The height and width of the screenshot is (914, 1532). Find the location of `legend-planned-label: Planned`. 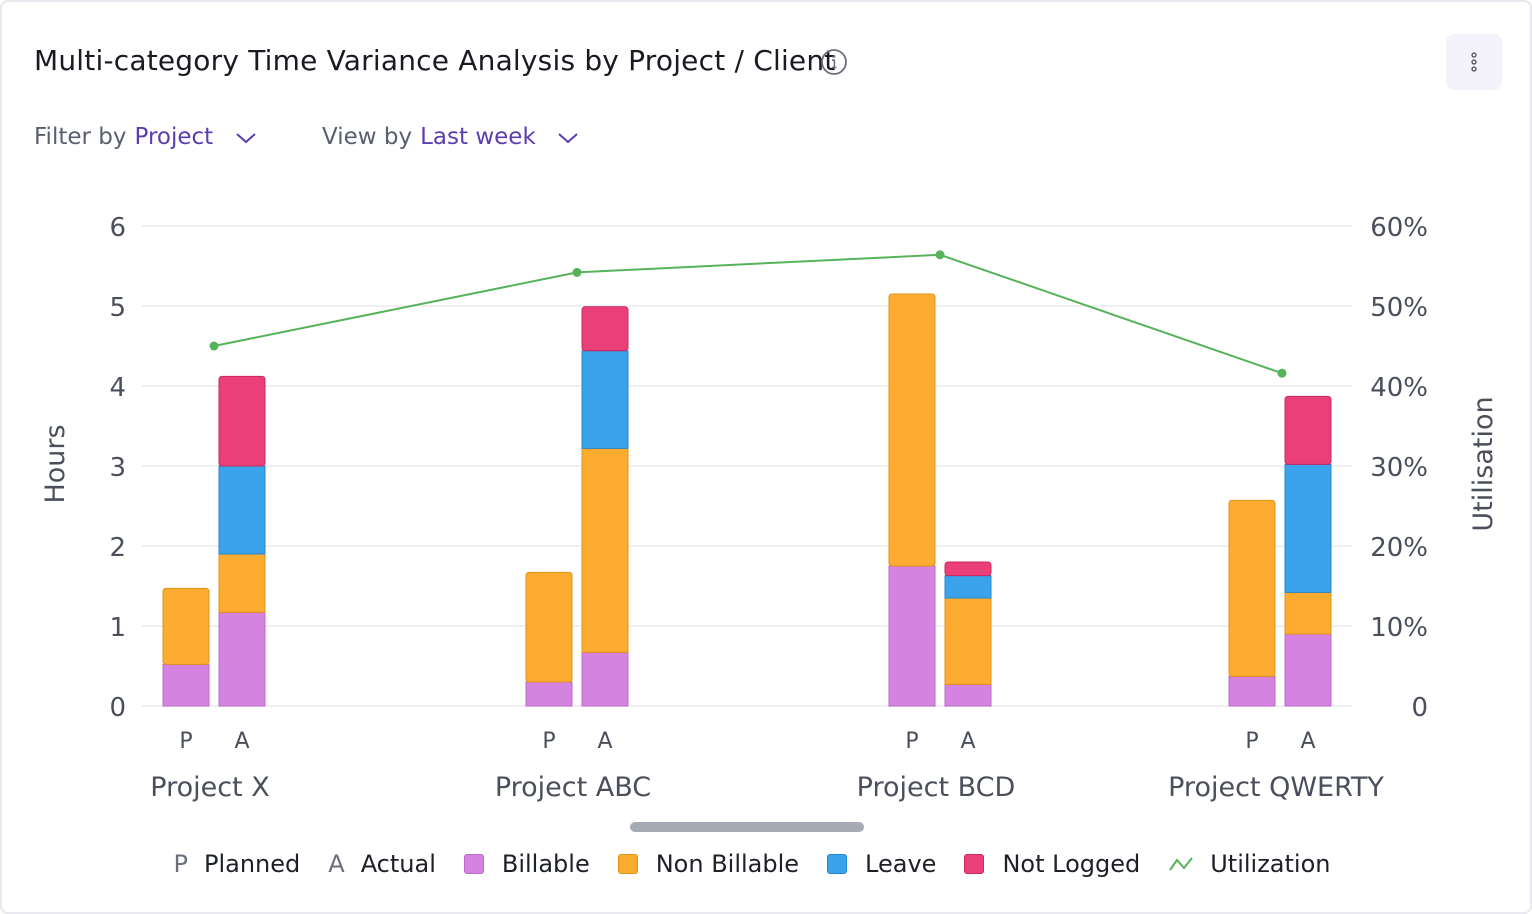

legend-planned-label: Planned is located at coordinates (252, 864).